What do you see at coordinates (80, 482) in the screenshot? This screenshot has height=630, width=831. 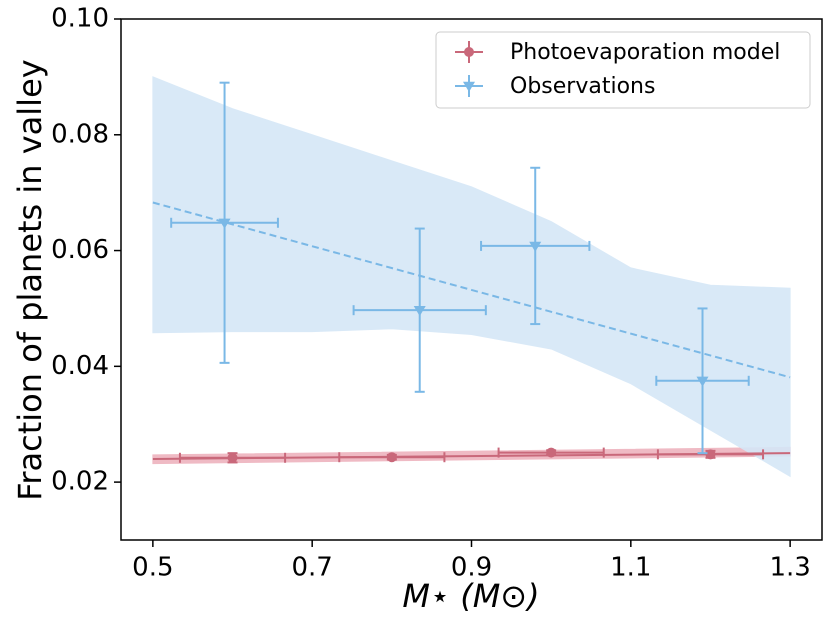 I see `y-tick-label: 0.02` at bounding box center [80, 482].